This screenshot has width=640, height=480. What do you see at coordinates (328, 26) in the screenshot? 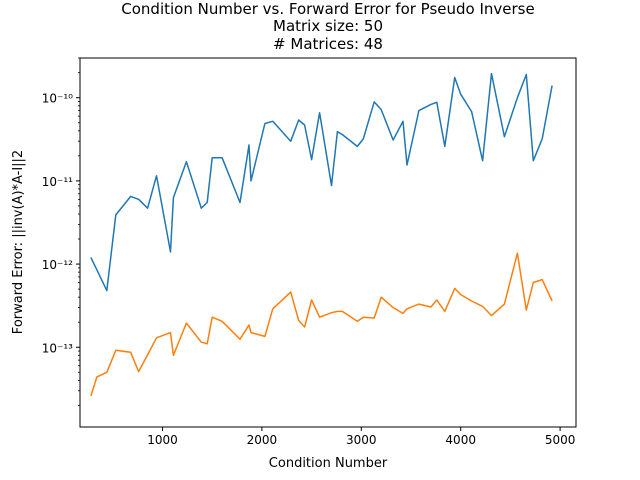
I see `chart-subtitle-matrix-size: Matrix size: 50` at bounding box center [328, 26].